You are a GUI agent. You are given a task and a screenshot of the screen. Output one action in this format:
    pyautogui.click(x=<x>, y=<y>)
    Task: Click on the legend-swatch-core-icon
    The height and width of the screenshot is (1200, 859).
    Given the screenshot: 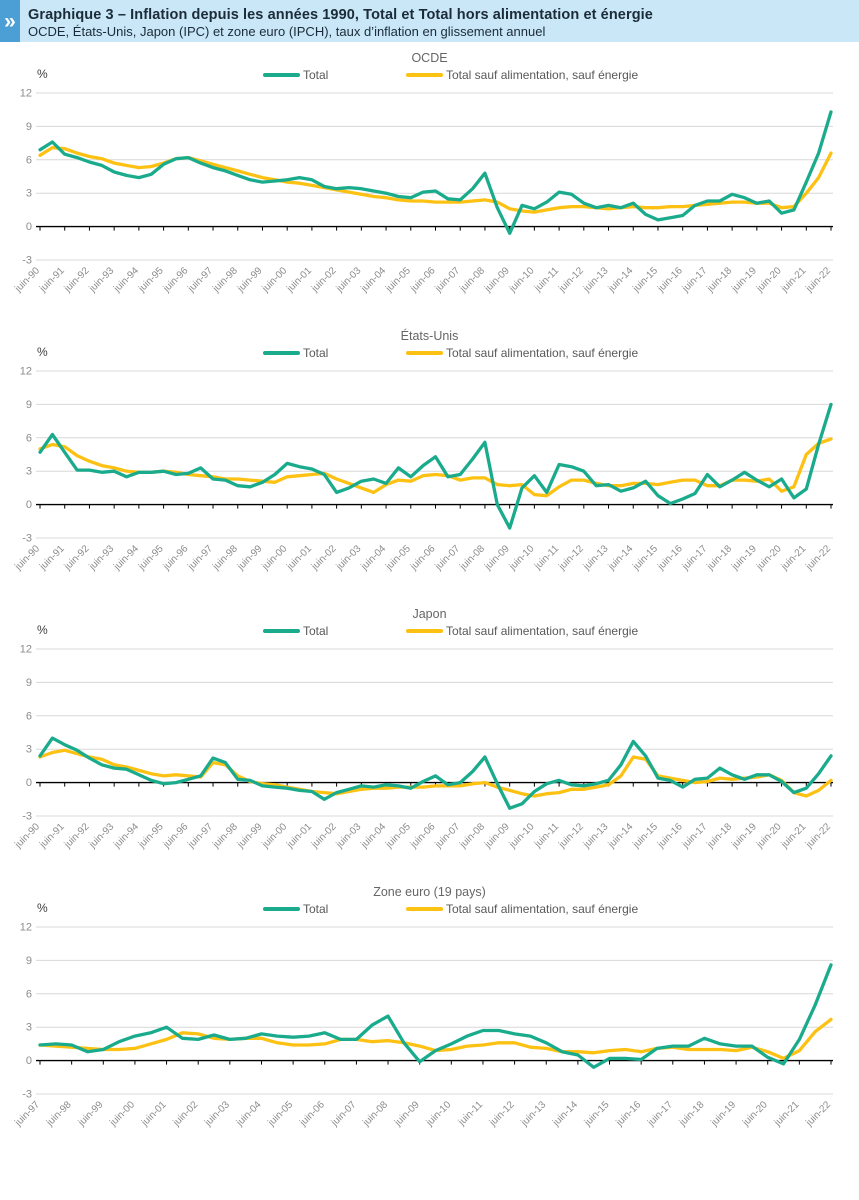 What is the action you would take?
    pyautogui.click(x=424, y=353)
    